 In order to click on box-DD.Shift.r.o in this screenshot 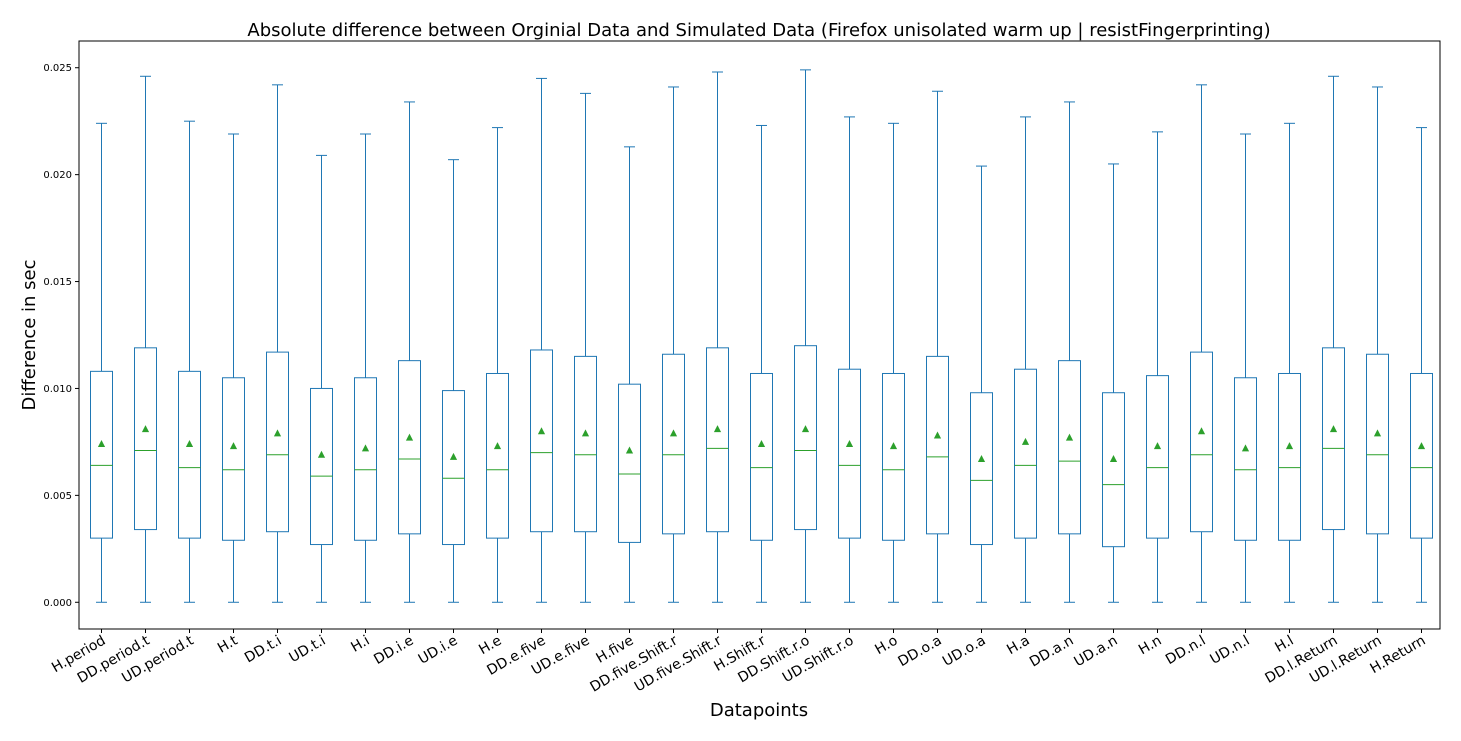, I will do `click(805, 336)`.